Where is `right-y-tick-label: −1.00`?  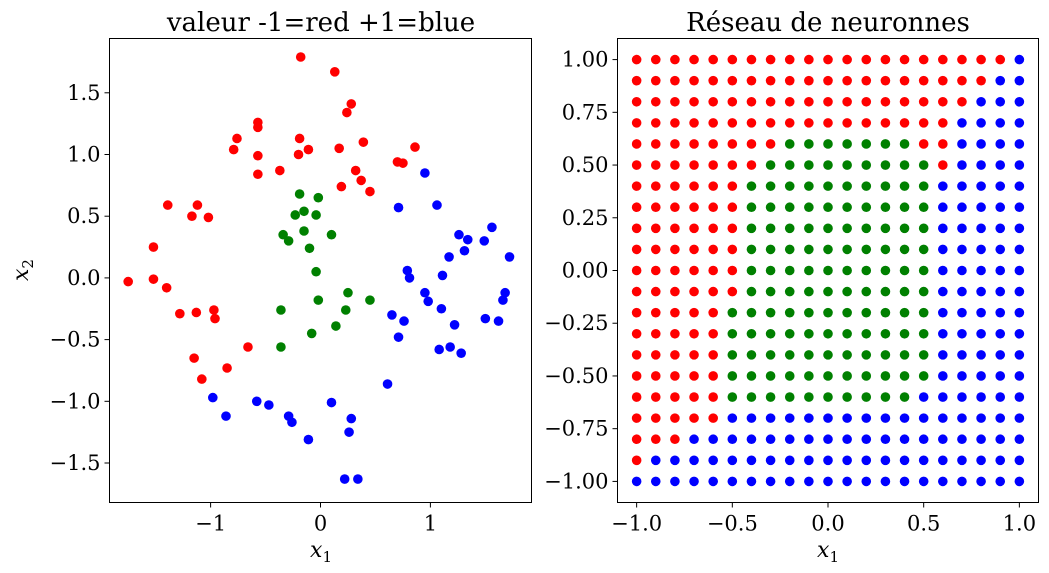
right-y-tick-label: −1.00 is located at coordinates (576, 481).